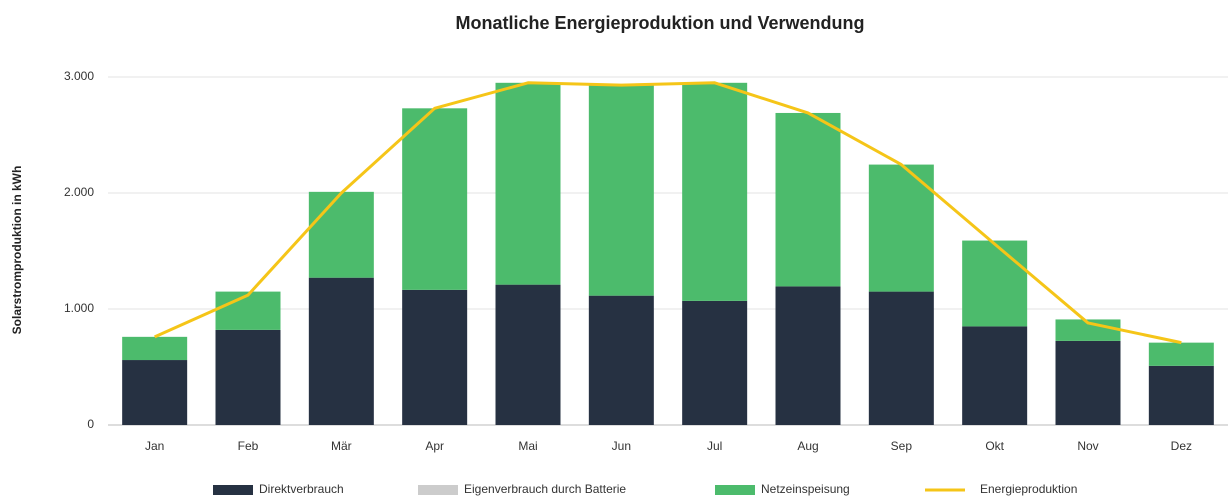 This screenshot has height=499, width=1230. I want to click on x-tick-label: Feb, so click(248, 446).